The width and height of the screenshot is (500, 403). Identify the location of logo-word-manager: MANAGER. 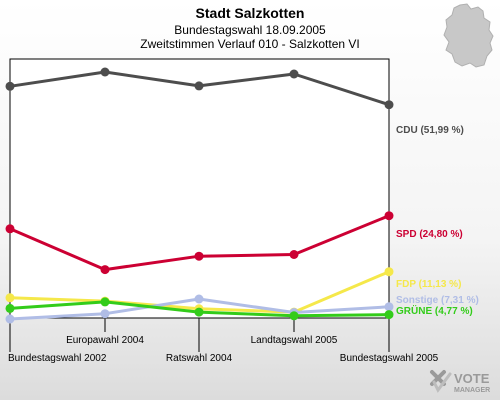
(472, 390).